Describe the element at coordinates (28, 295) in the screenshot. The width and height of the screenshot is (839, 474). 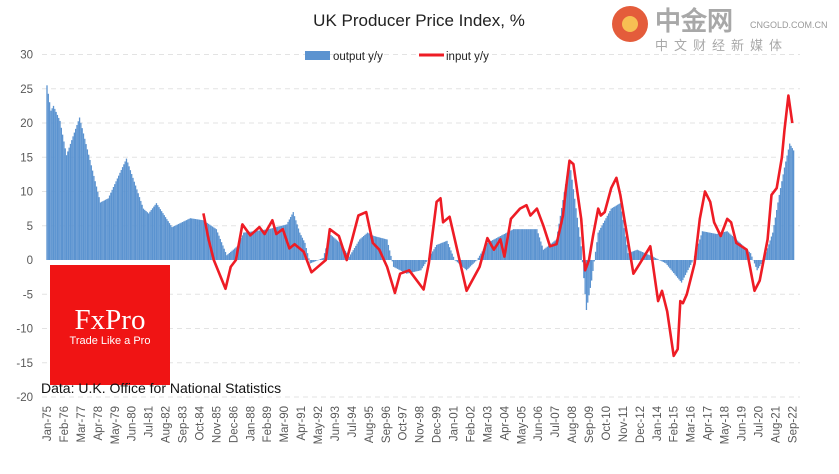
I see `y-tick-label: -5` at that location.